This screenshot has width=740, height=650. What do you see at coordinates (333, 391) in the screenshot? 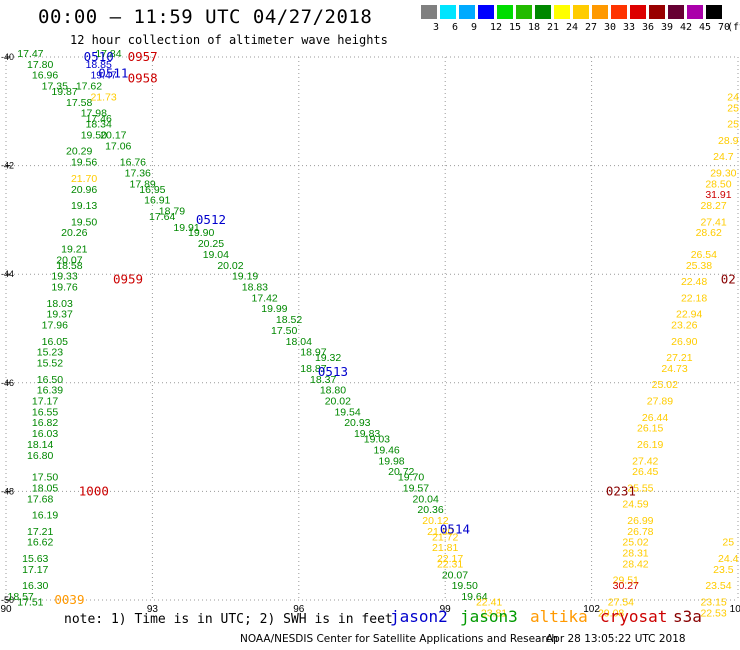
I see `data-point-label: 18.80` at bounding box center [333, 391].